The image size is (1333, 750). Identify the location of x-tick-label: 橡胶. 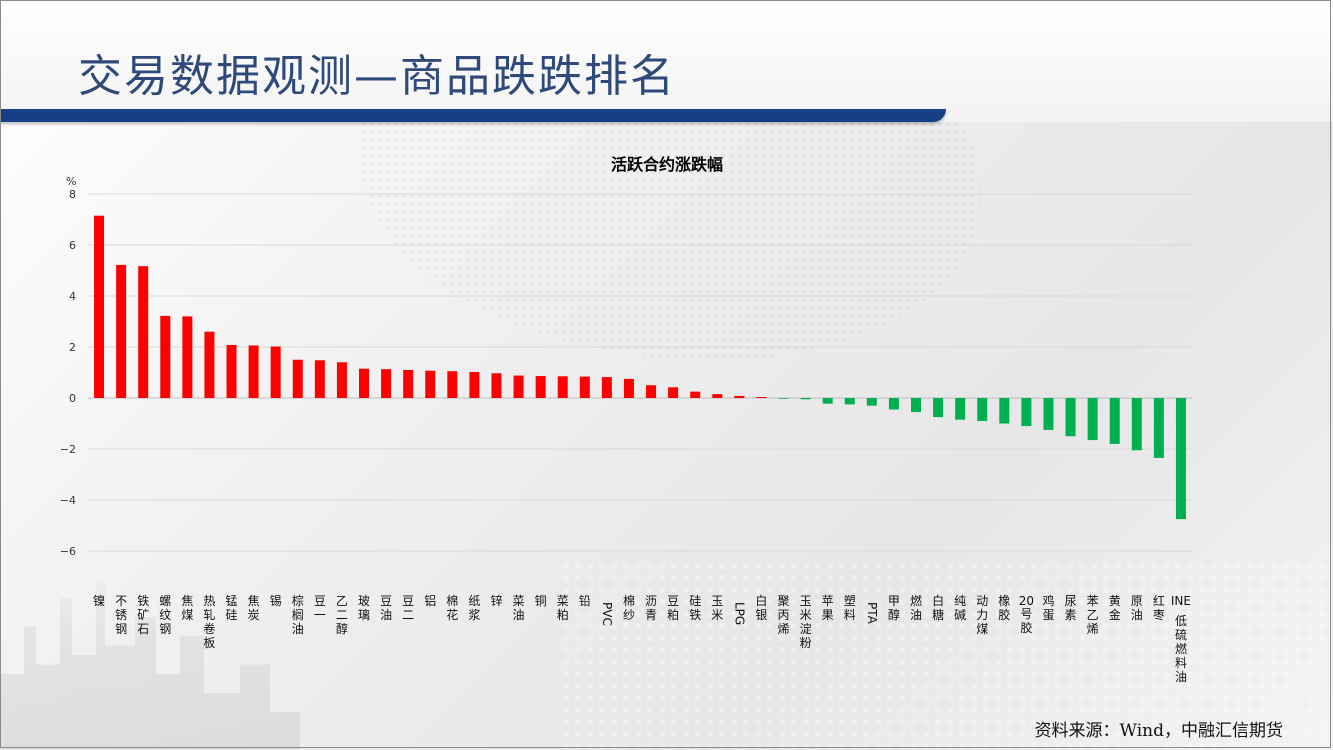
(1004, 608).